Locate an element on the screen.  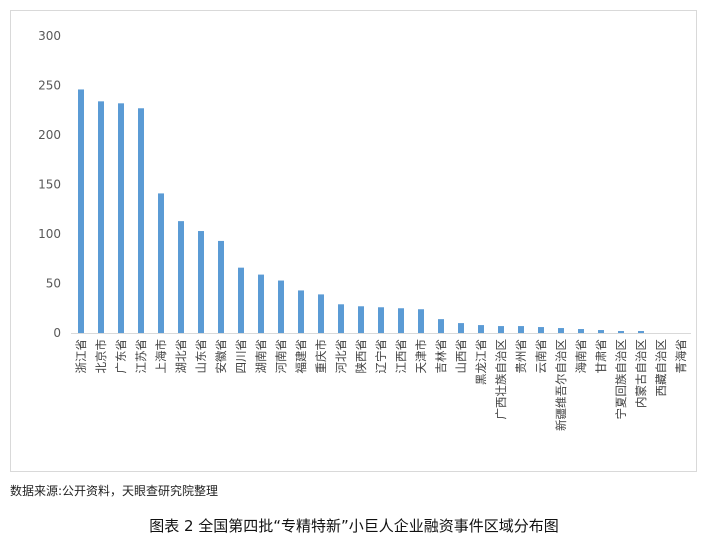
category-label: 广东省 is located at coordinates (121, 356).